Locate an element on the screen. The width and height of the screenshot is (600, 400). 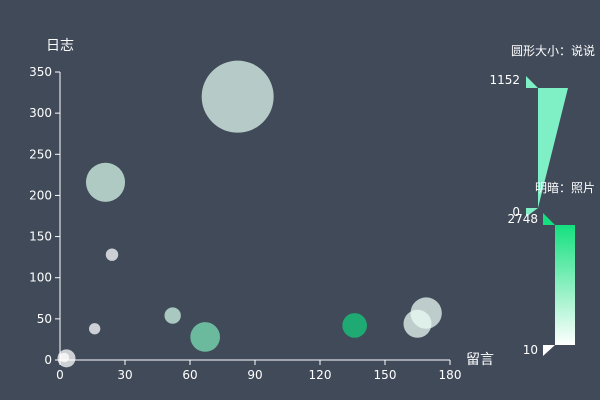
y-tick-label: 150 is located at coordinates (40, 237).